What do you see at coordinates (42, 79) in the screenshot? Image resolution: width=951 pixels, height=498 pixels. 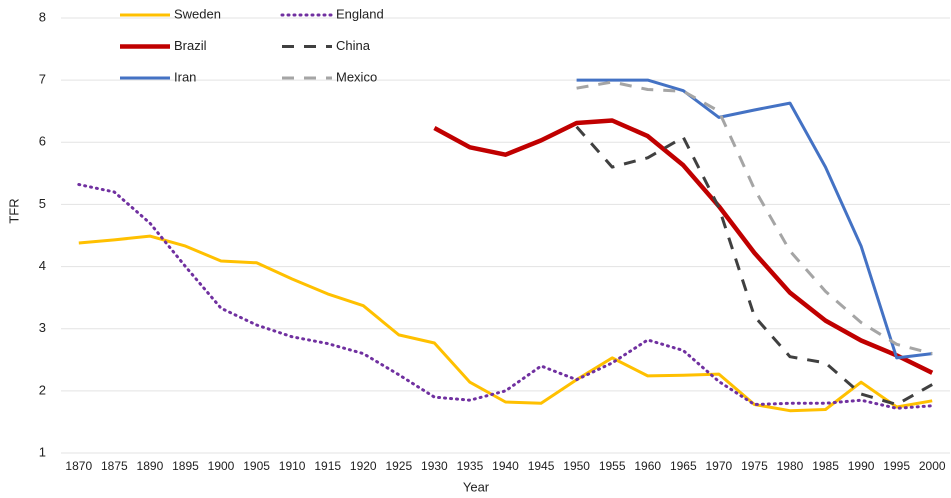 I see `y-tick-label: 7` at bounding box center [42, 79].